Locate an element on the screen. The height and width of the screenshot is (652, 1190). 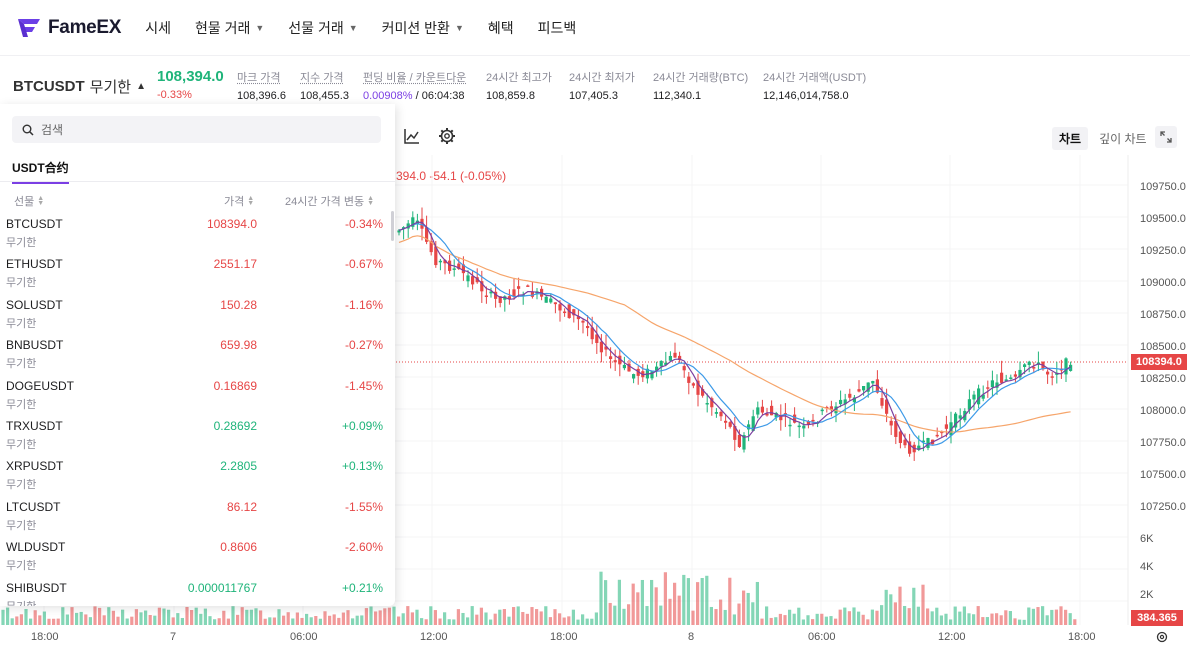
symbol-change: -1.45% is located at coordinates (363, 385).